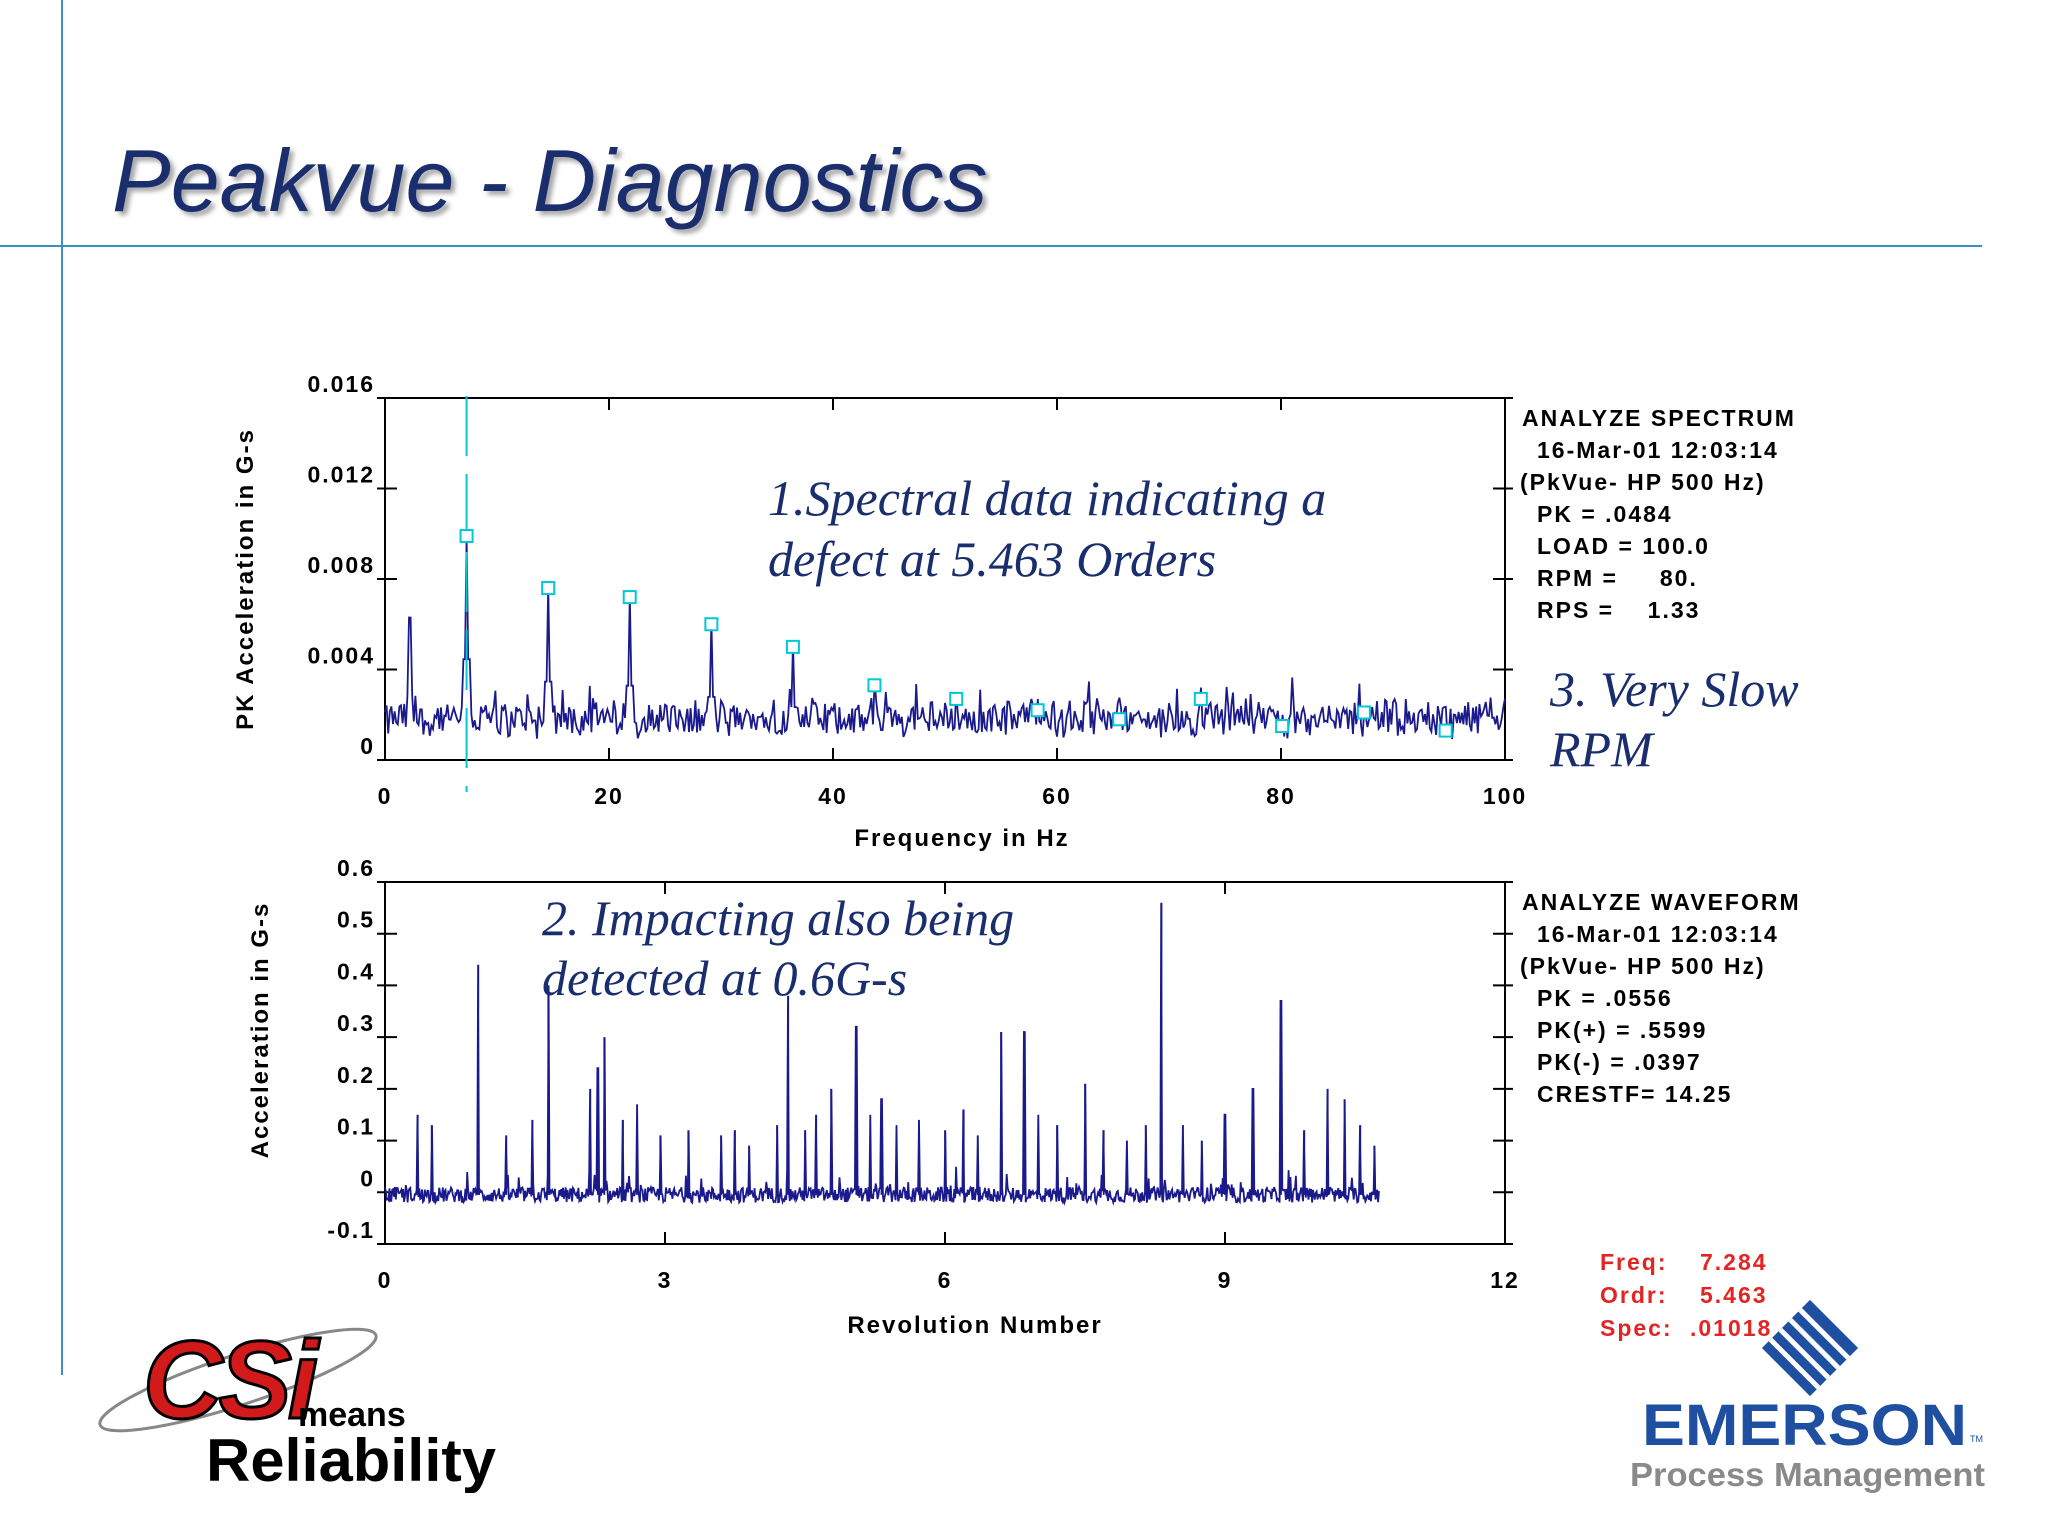 The image size is (2048, 1536). Describe the element at coordinates (367, 1178) in the screenshot. I see `waveform-y-tick-label: 0` at that location.